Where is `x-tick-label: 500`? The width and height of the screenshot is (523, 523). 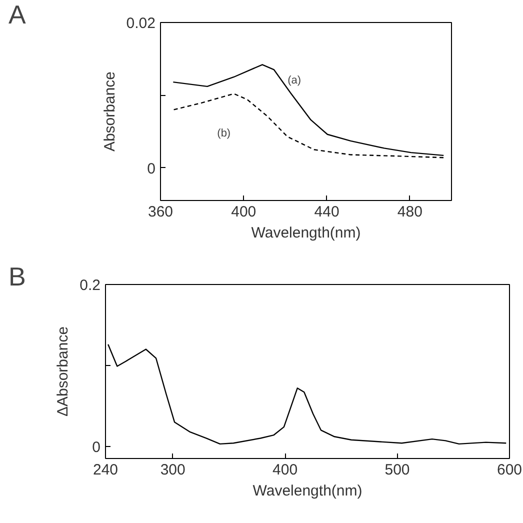
x-tick-label: 500 is located at coordinates (397, 470).